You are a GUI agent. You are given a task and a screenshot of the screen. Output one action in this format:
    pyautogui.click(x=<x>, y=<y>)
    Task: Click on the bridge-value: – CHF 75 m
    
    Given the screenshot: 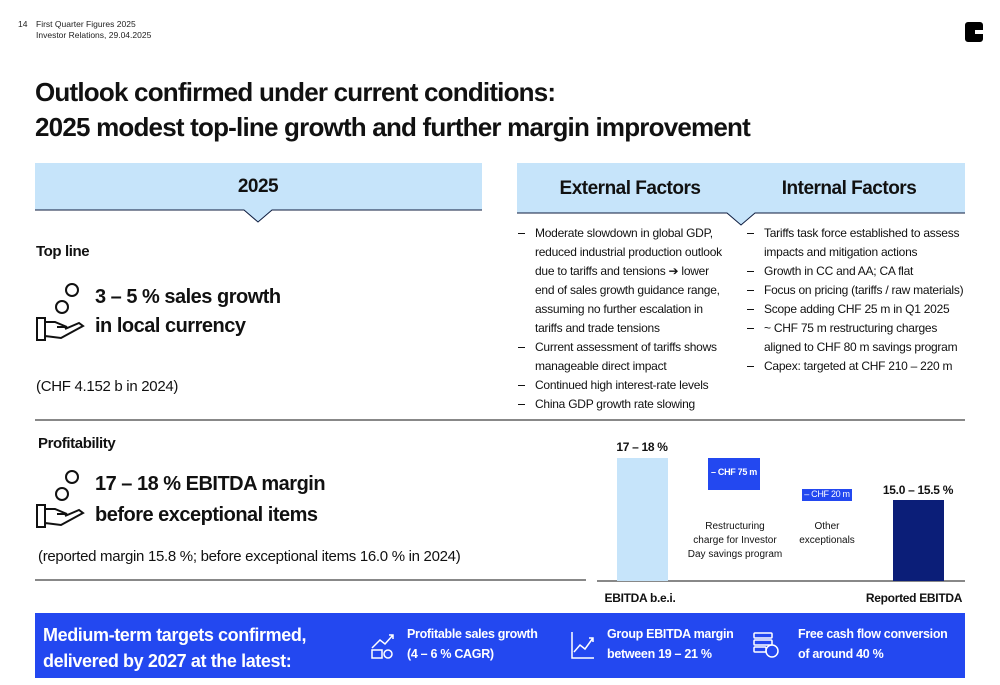 What is the action you would take?
    pyautogui.click(x=734, y=472)
    